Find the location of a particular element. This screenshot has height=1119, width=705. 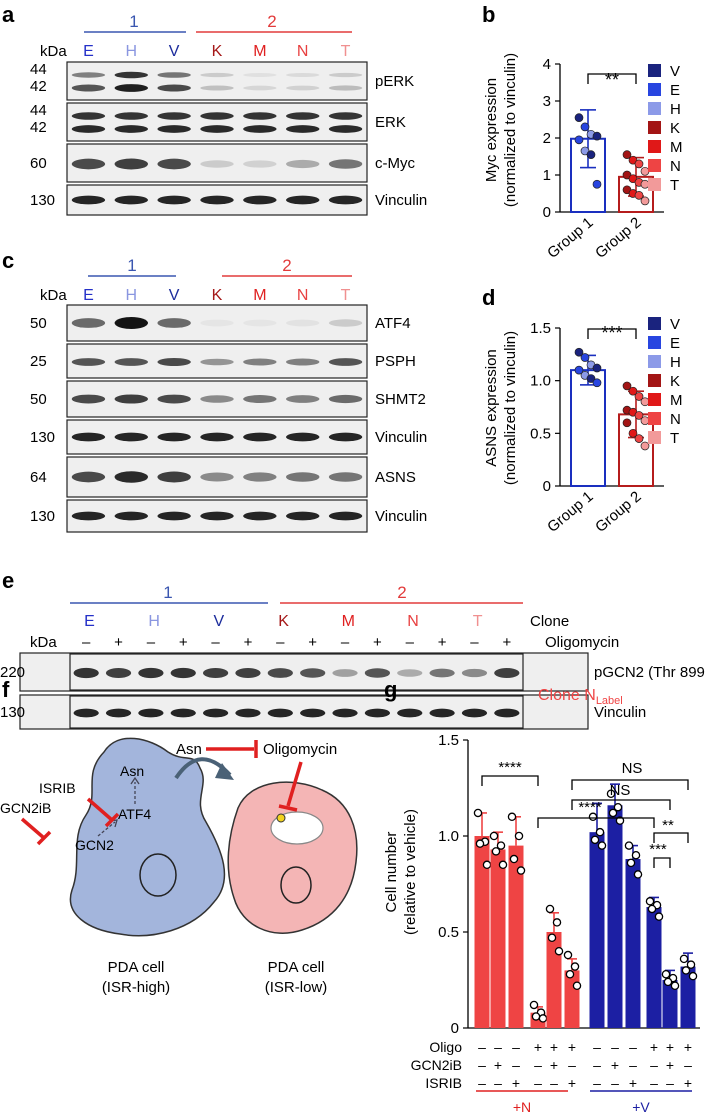

cell1-caption-line2: (ISR-high) is located at coordinates (136, 987).